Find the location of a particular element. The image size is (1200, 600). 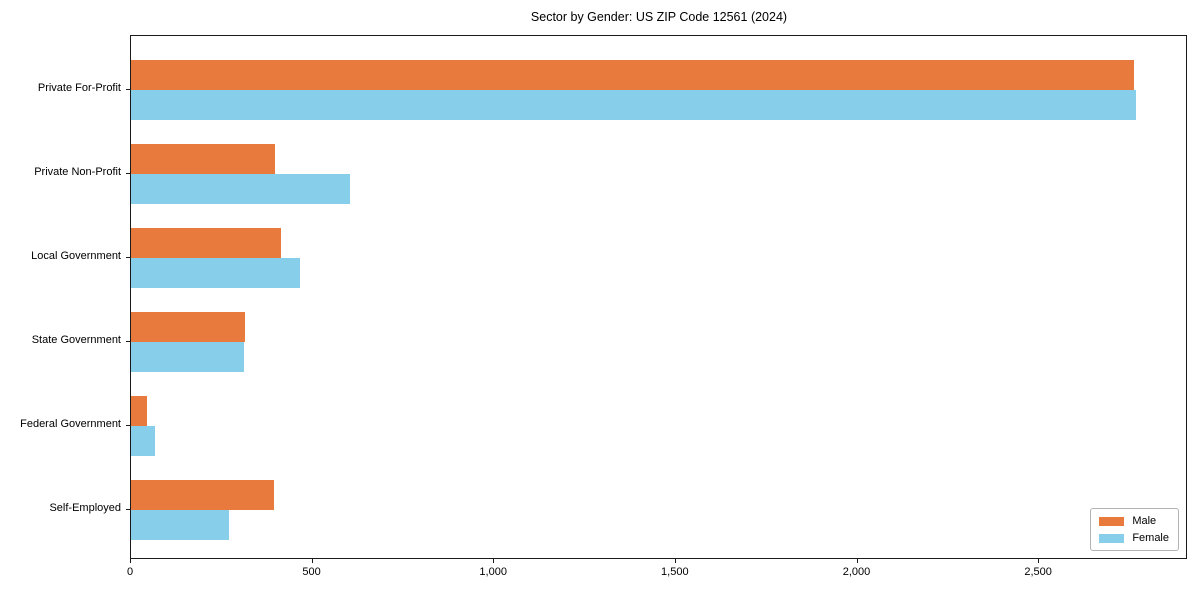

x-tick-label: 2,000 is located at coordinates (856, 572).